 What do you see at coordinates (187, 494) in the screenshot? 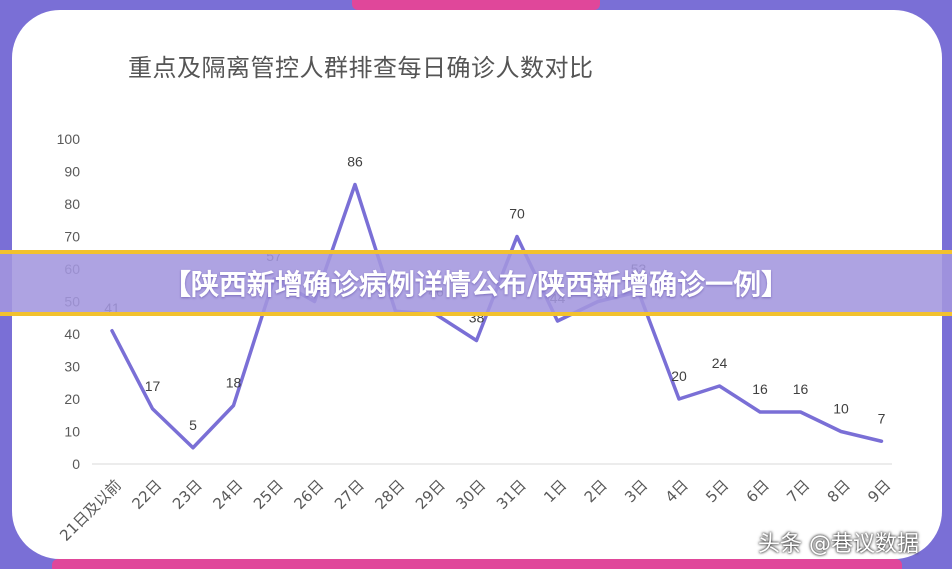
I see `x-tick-label: 23日` at bounding box center [187, 494].